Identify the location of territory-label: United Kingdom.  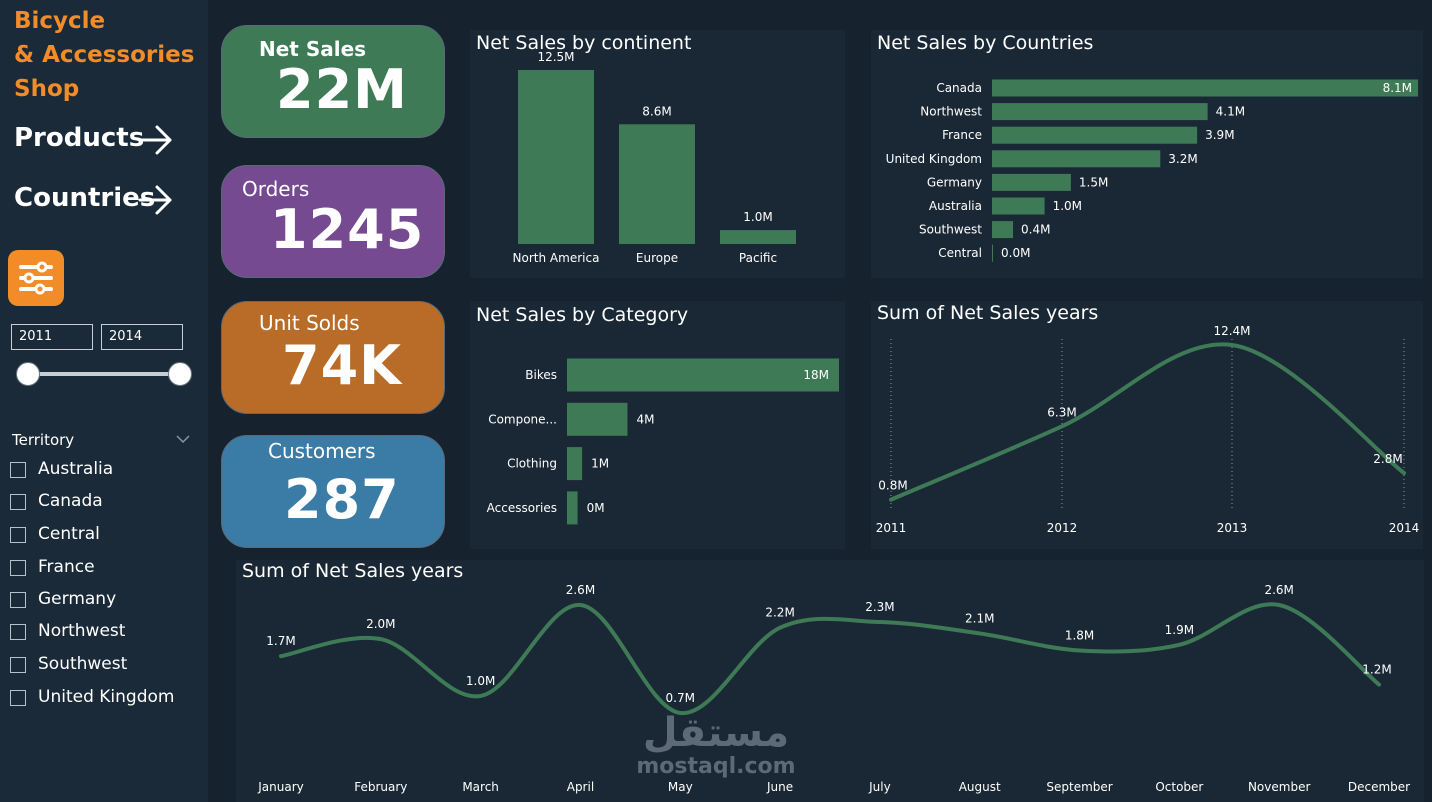
(106, 697).